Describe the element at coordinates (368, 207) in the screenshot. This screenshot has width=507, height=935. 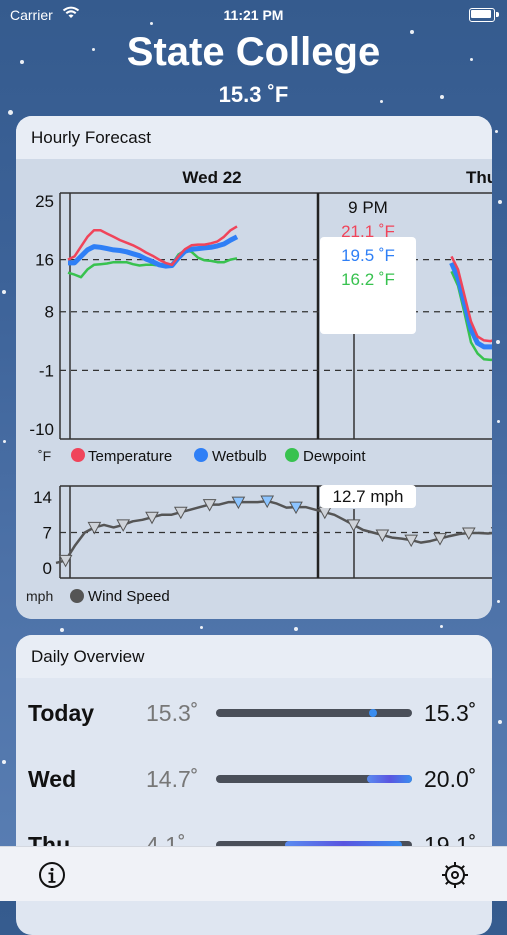
I see `tooltip-time: 9 PM` at that location.